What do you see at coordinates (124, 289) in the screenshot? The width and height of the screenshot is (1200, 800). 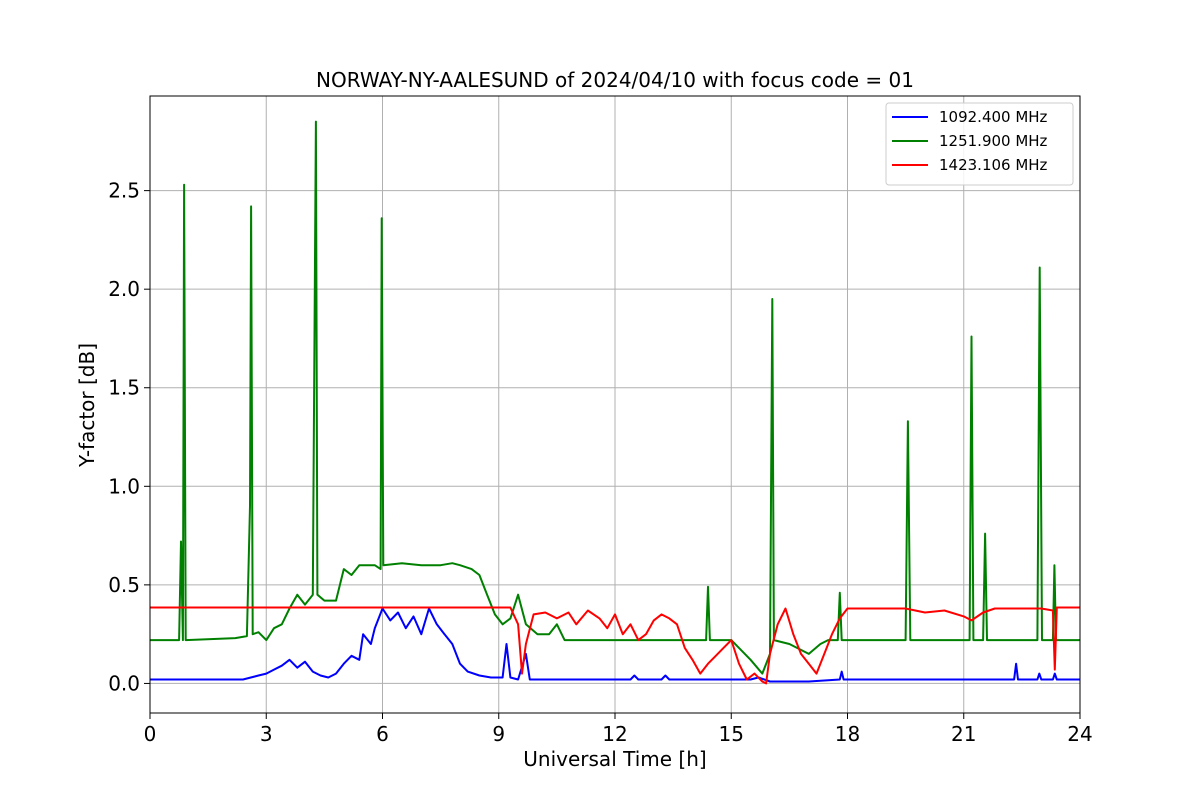 I see `y-tick-label: 2.0` at bounding box center [124, 289].